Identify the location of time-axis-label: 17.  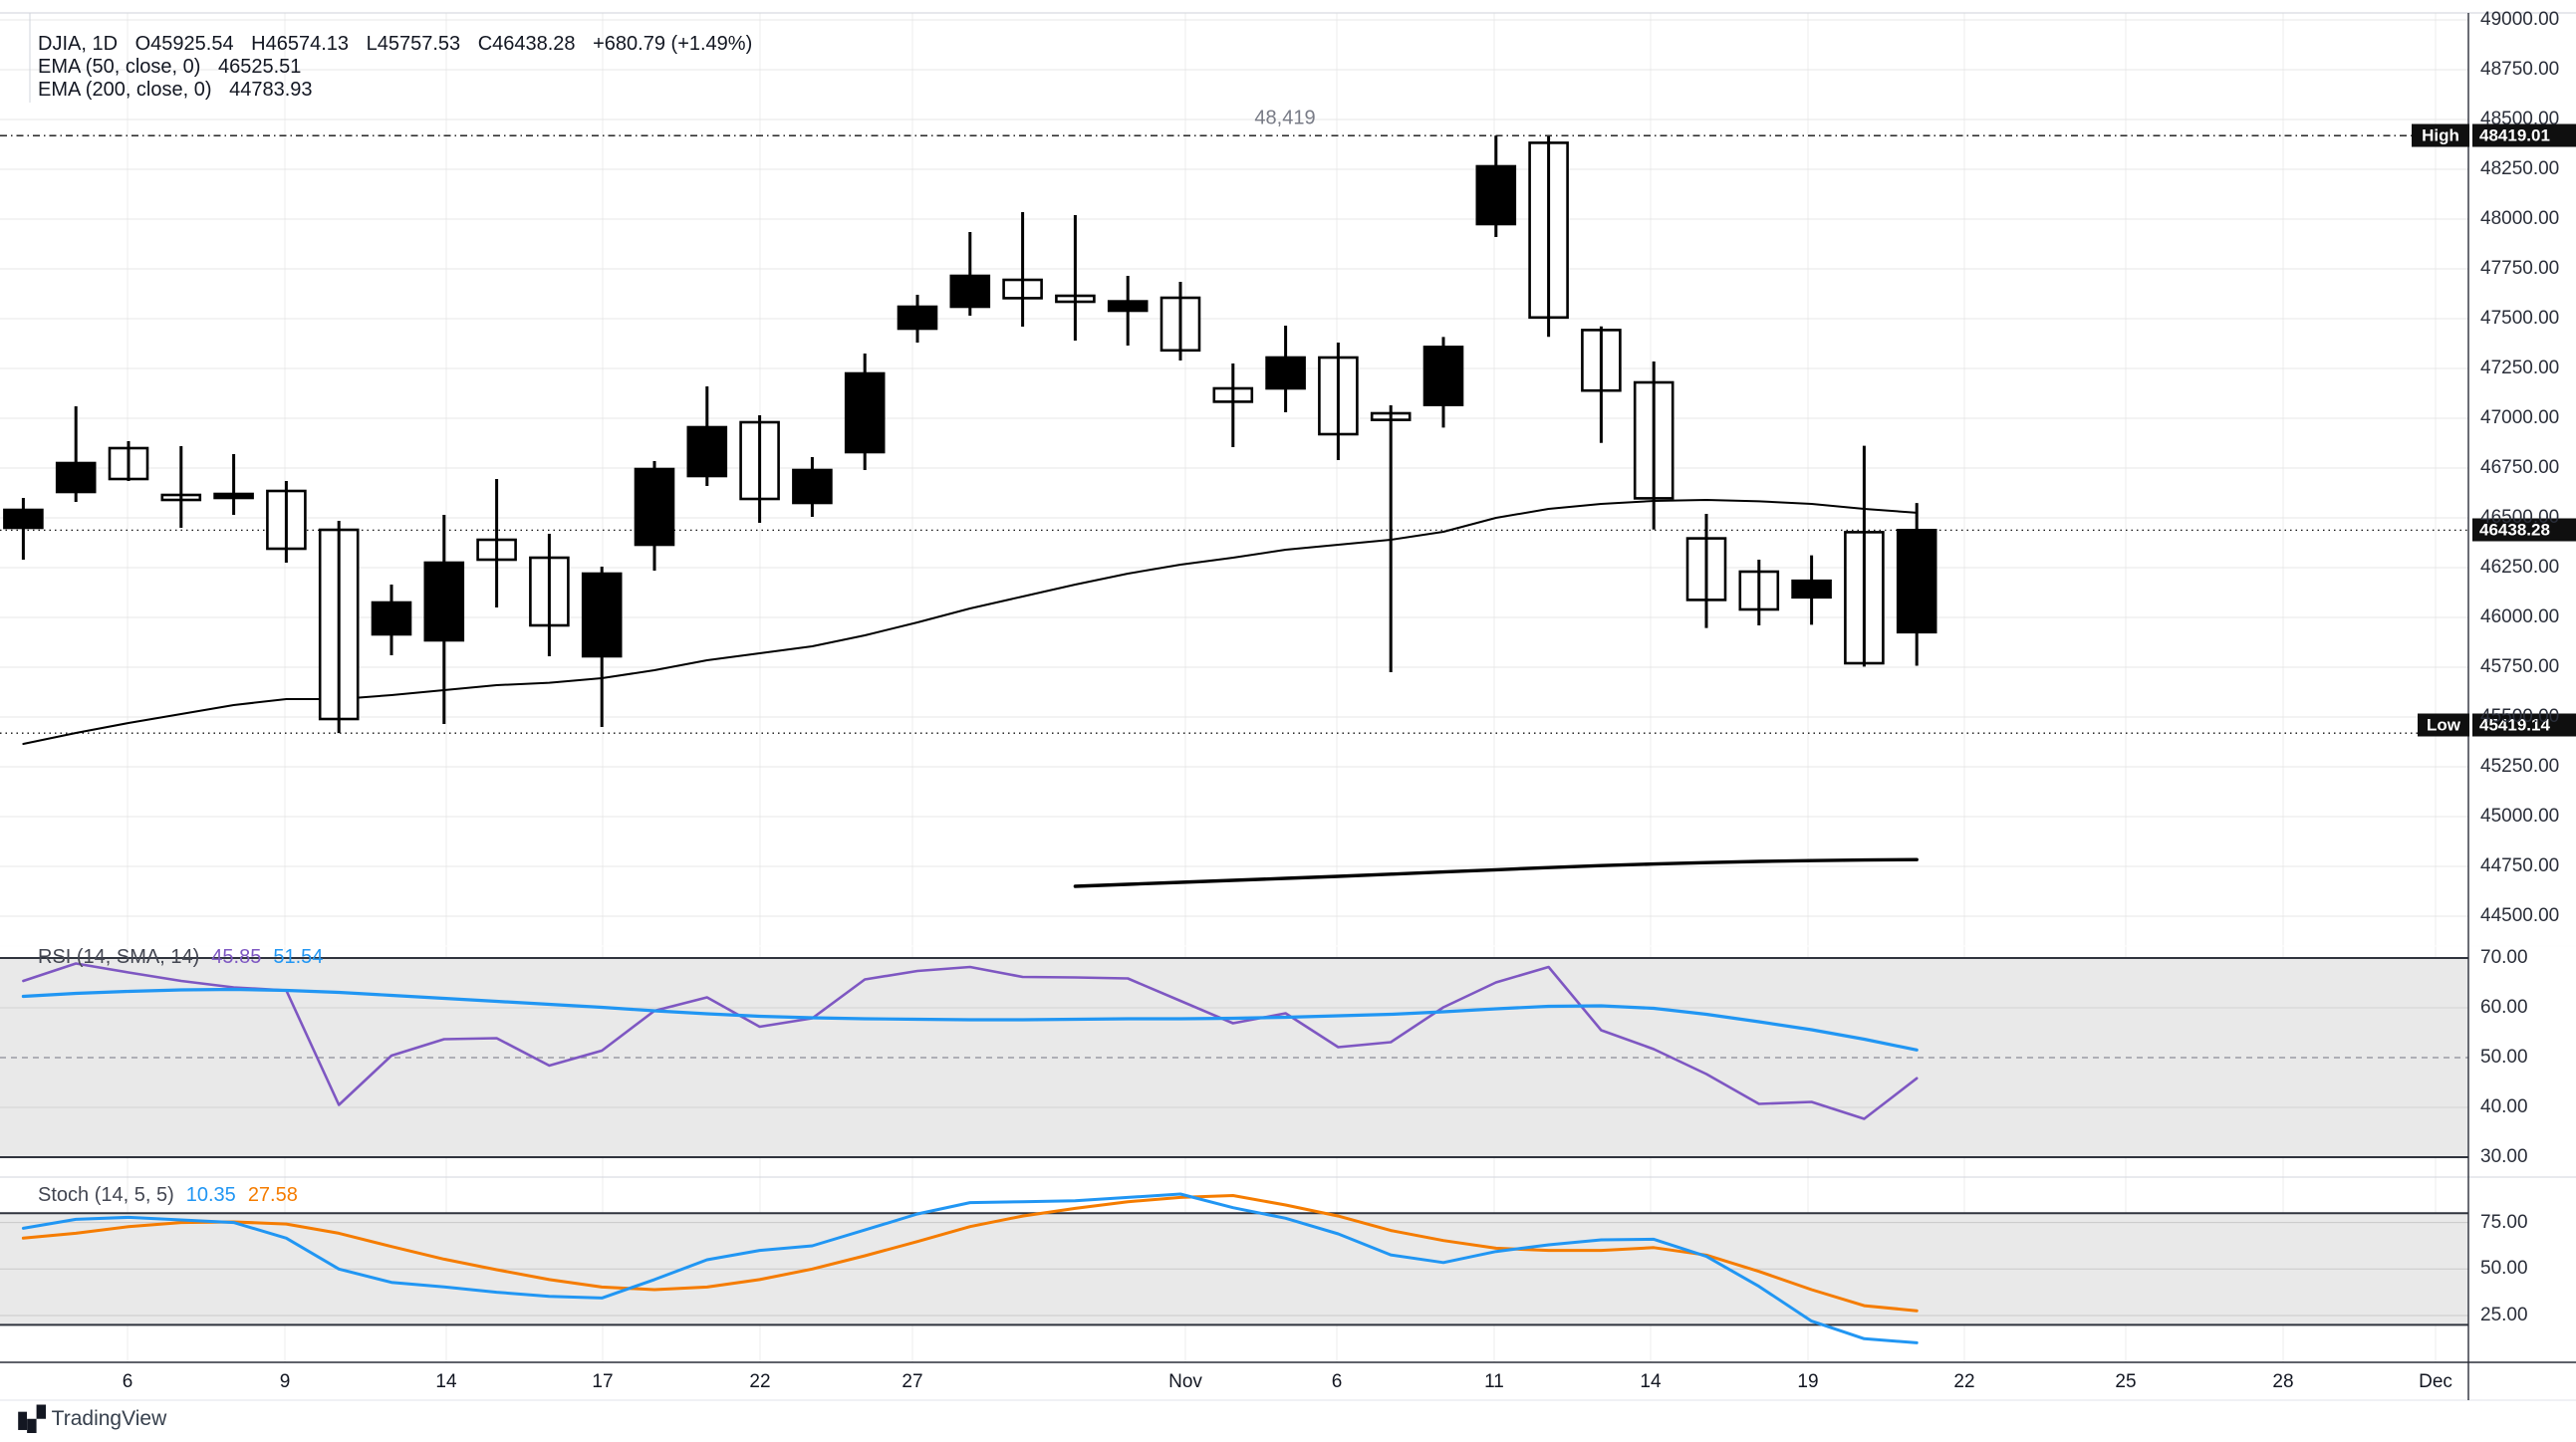
(603, 1381).